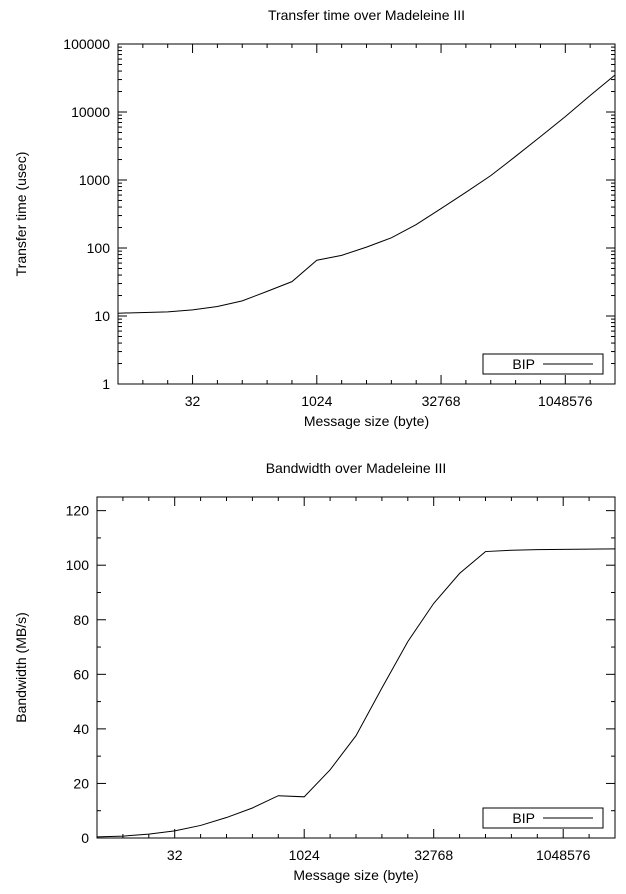  I want to click on y-tick-label: 120, so click(78, 511).